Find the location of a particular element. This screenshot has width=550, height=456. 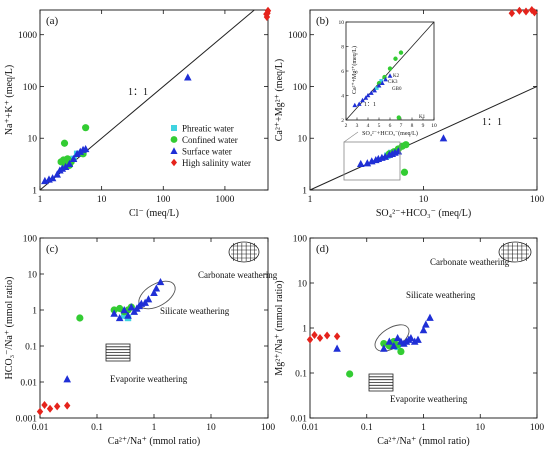

panel-label: (b) is located at coordinates (322, 21).